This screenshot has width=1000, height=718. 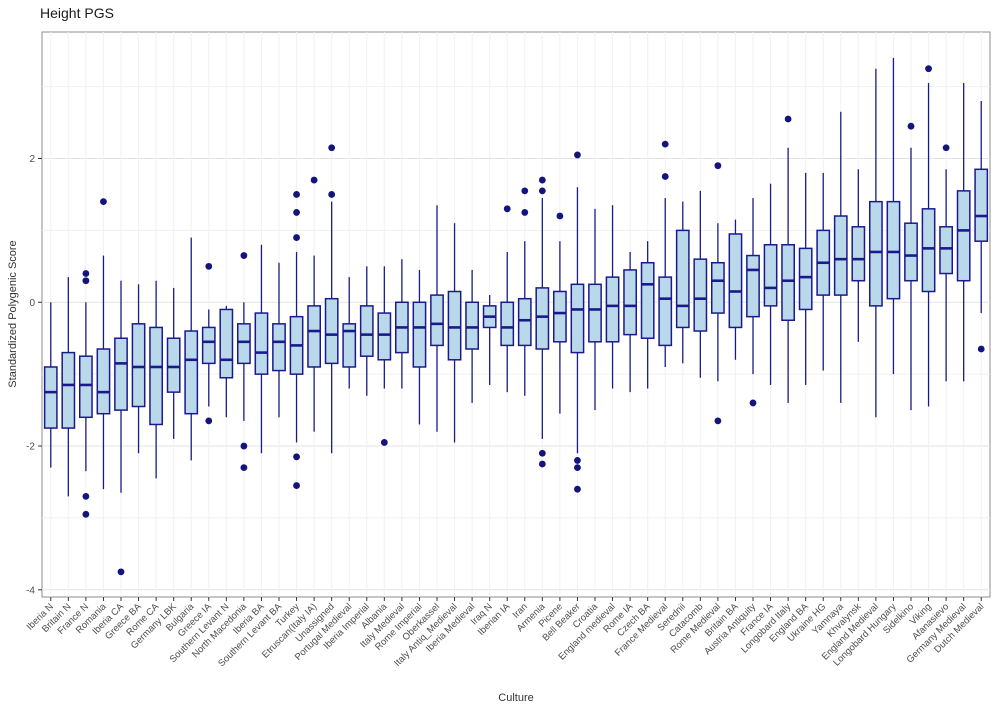 What do you see at coordinates (700, 295) in the screenshot?
I see `box-catacomb` at bounding box center [700, 295].